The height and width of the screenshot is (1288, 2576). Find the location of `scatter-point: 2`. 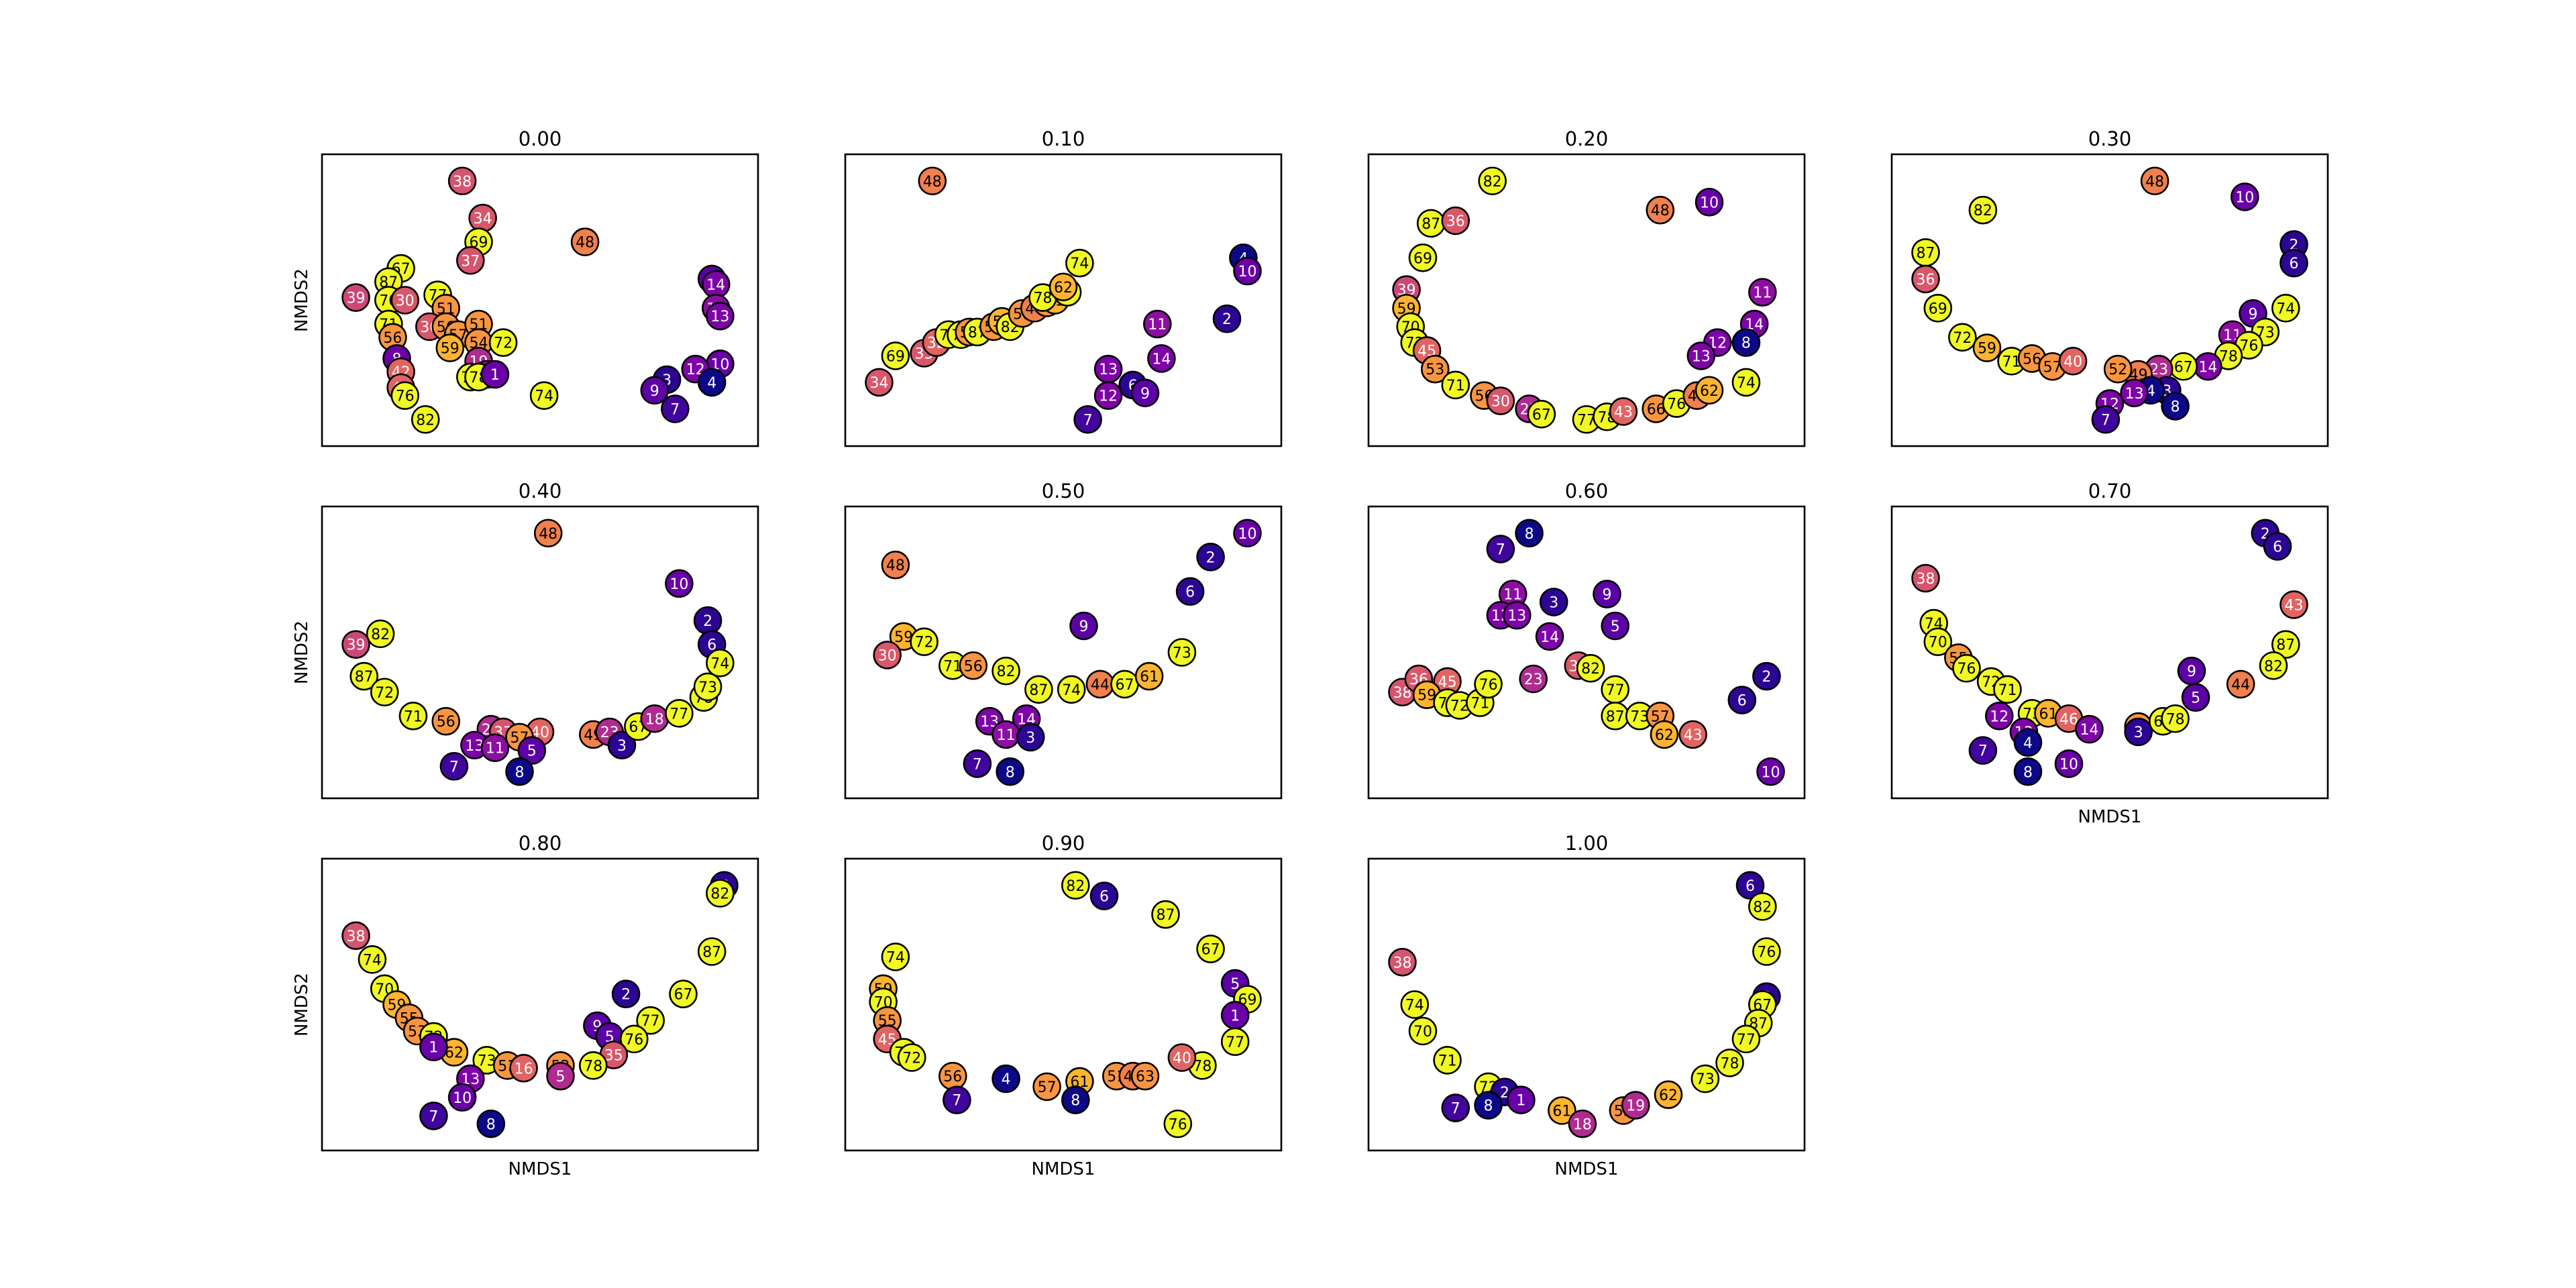

scatter-point: 2 is located at coordinates (626, 993).